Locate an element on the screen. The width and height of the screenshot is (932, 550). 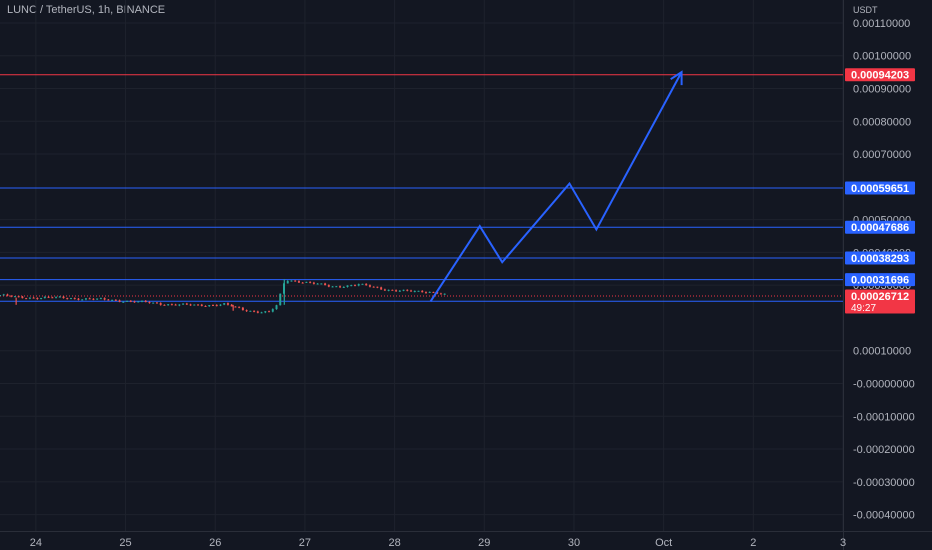
current-price-badge is located at coordinates (880, 301).